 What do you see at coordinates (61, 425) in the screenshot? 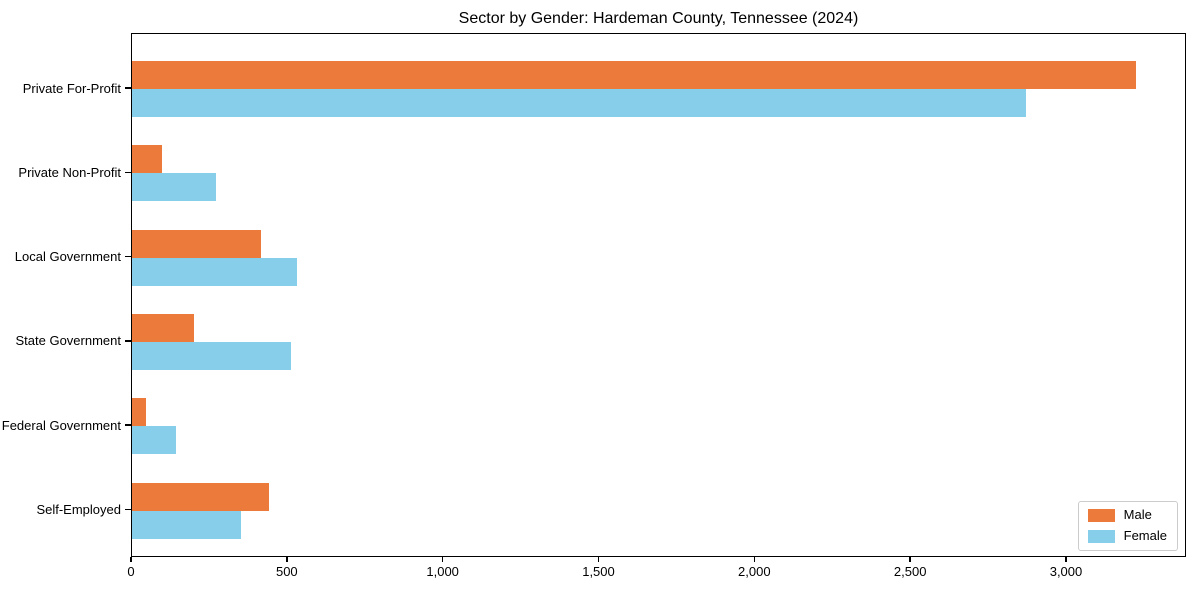
I see `y-axis-label: Federal Government` at bounding box center [61, 425].